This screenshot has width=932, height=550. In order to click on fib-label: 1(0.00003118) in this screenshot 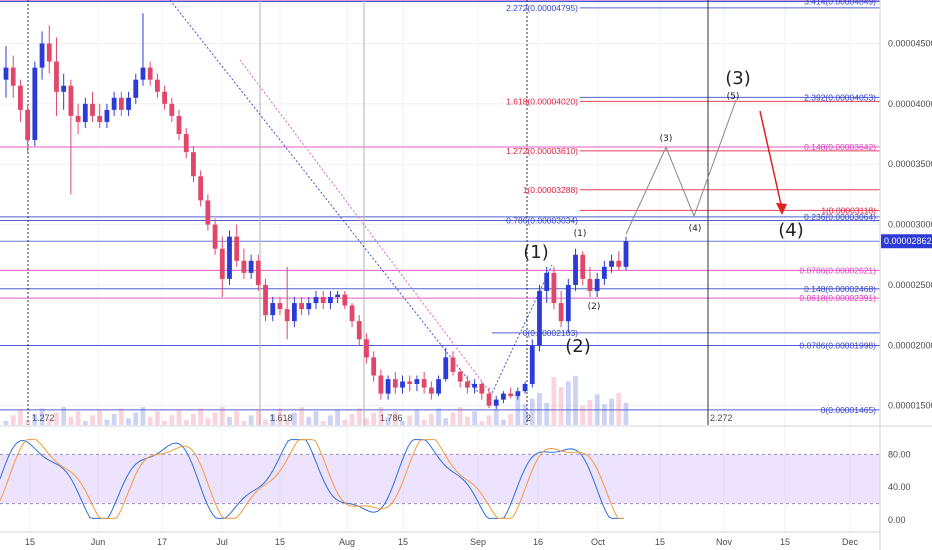, I will do `click(848, 210)`.